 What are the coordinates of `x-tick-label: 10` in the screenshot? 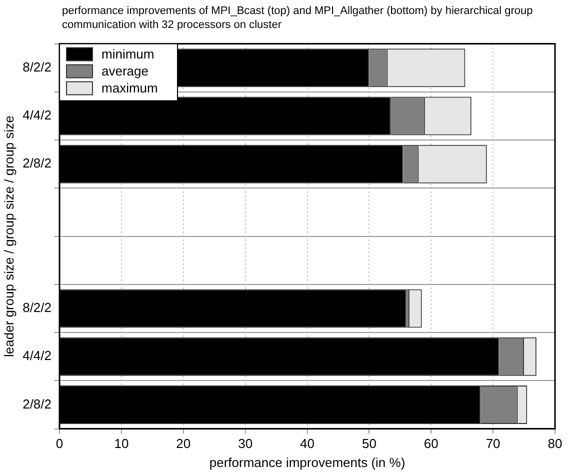 It's located at (121, 444).